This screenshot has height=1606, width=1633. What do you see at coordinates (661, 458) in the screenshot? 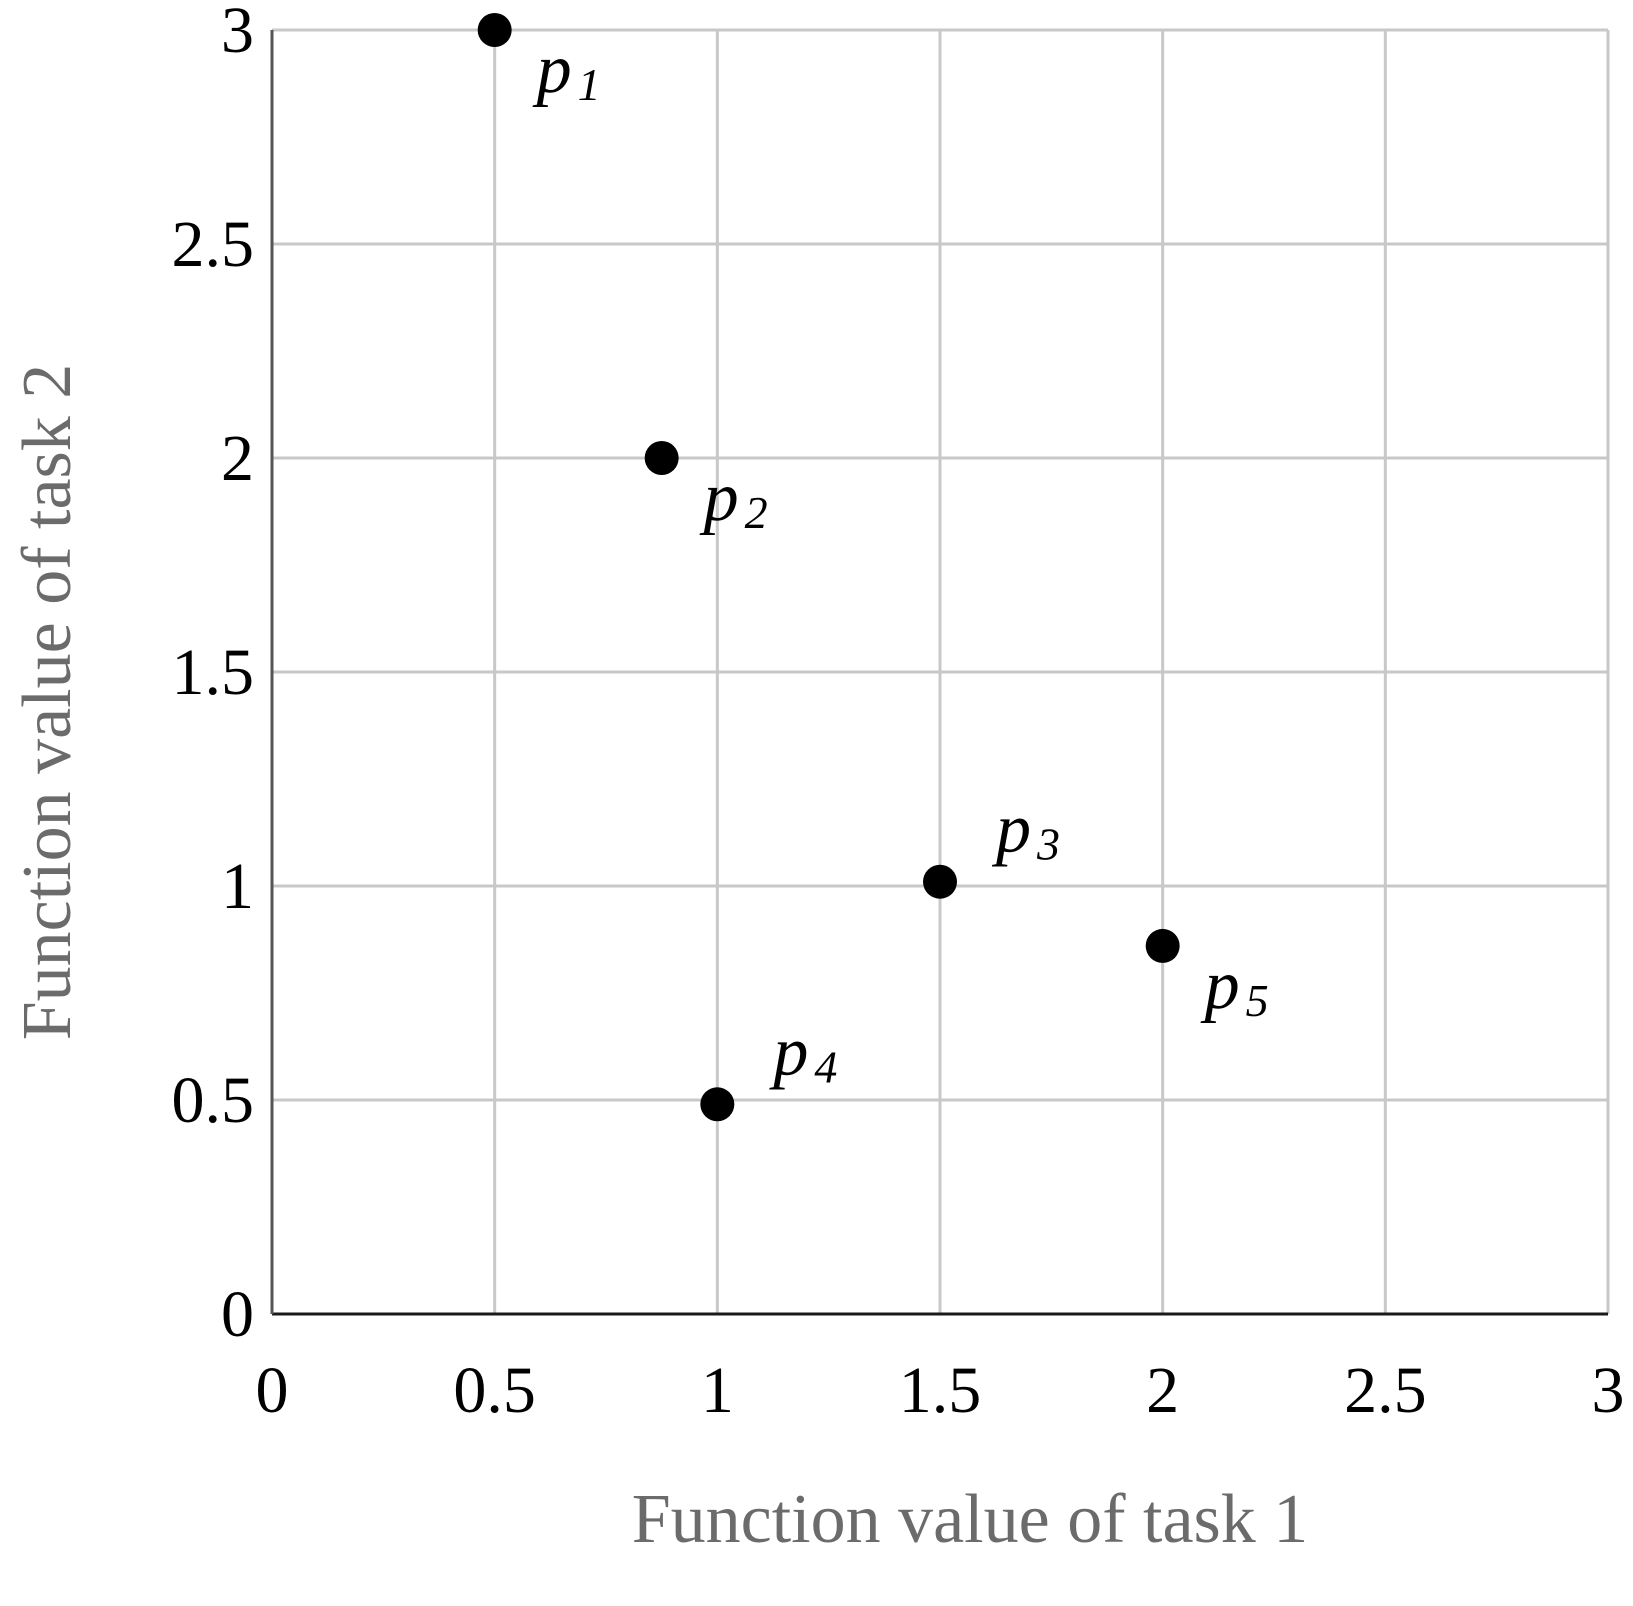
I see `data-point-p2` at bounding box center [661, 458].